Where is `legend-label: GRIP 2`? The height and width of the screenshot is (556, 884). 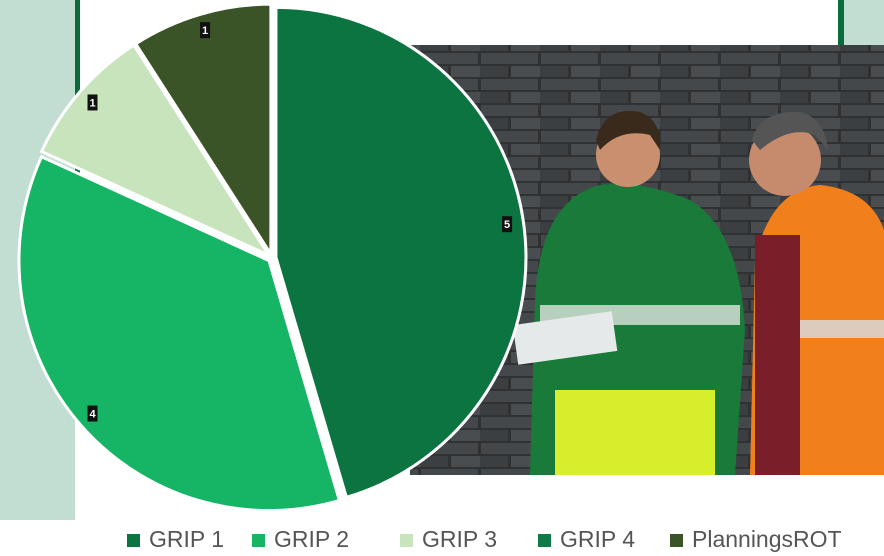
legend-label: GRIP 2 is located at coordinates (311, 539).